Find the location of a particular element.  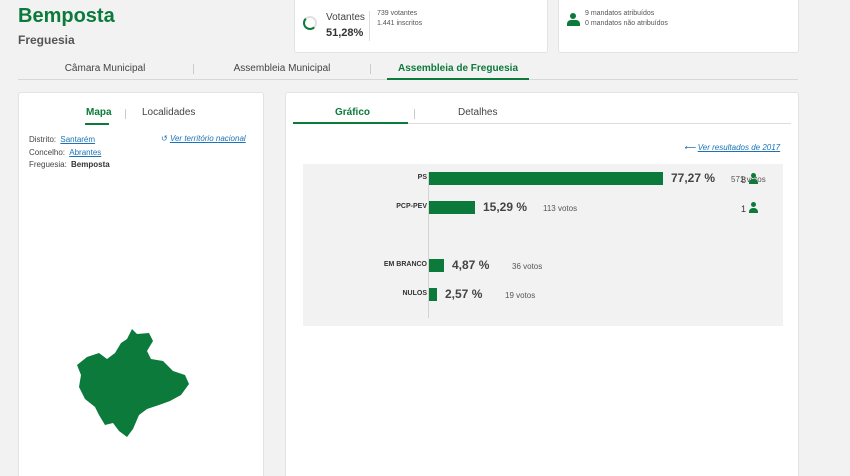

previous-results-text: Ver resultados de 2017 is located at coordinates (739, 147).